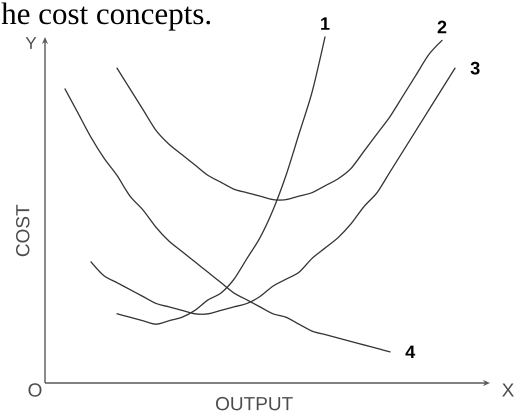 The height and width of the screenshot is (414, 518). What do you see at coordinates (475, 68) in the screenshot?
I see `series-label: 3` at bounding box center [475, 68].